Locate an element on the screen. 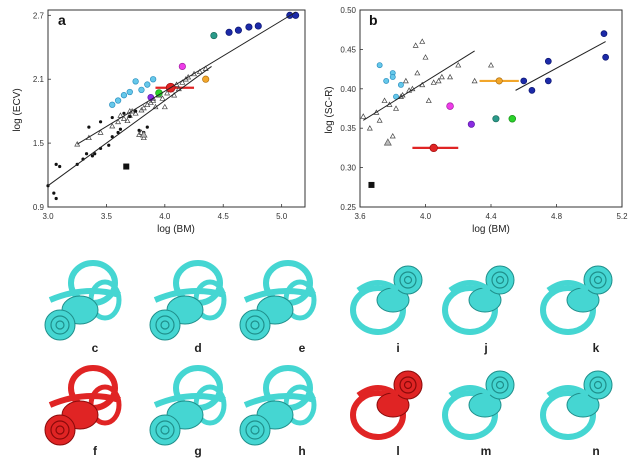 The width and height of the screenshot is (640, 468). inner-ear-model-m: m is located at coordinates (478, 414).